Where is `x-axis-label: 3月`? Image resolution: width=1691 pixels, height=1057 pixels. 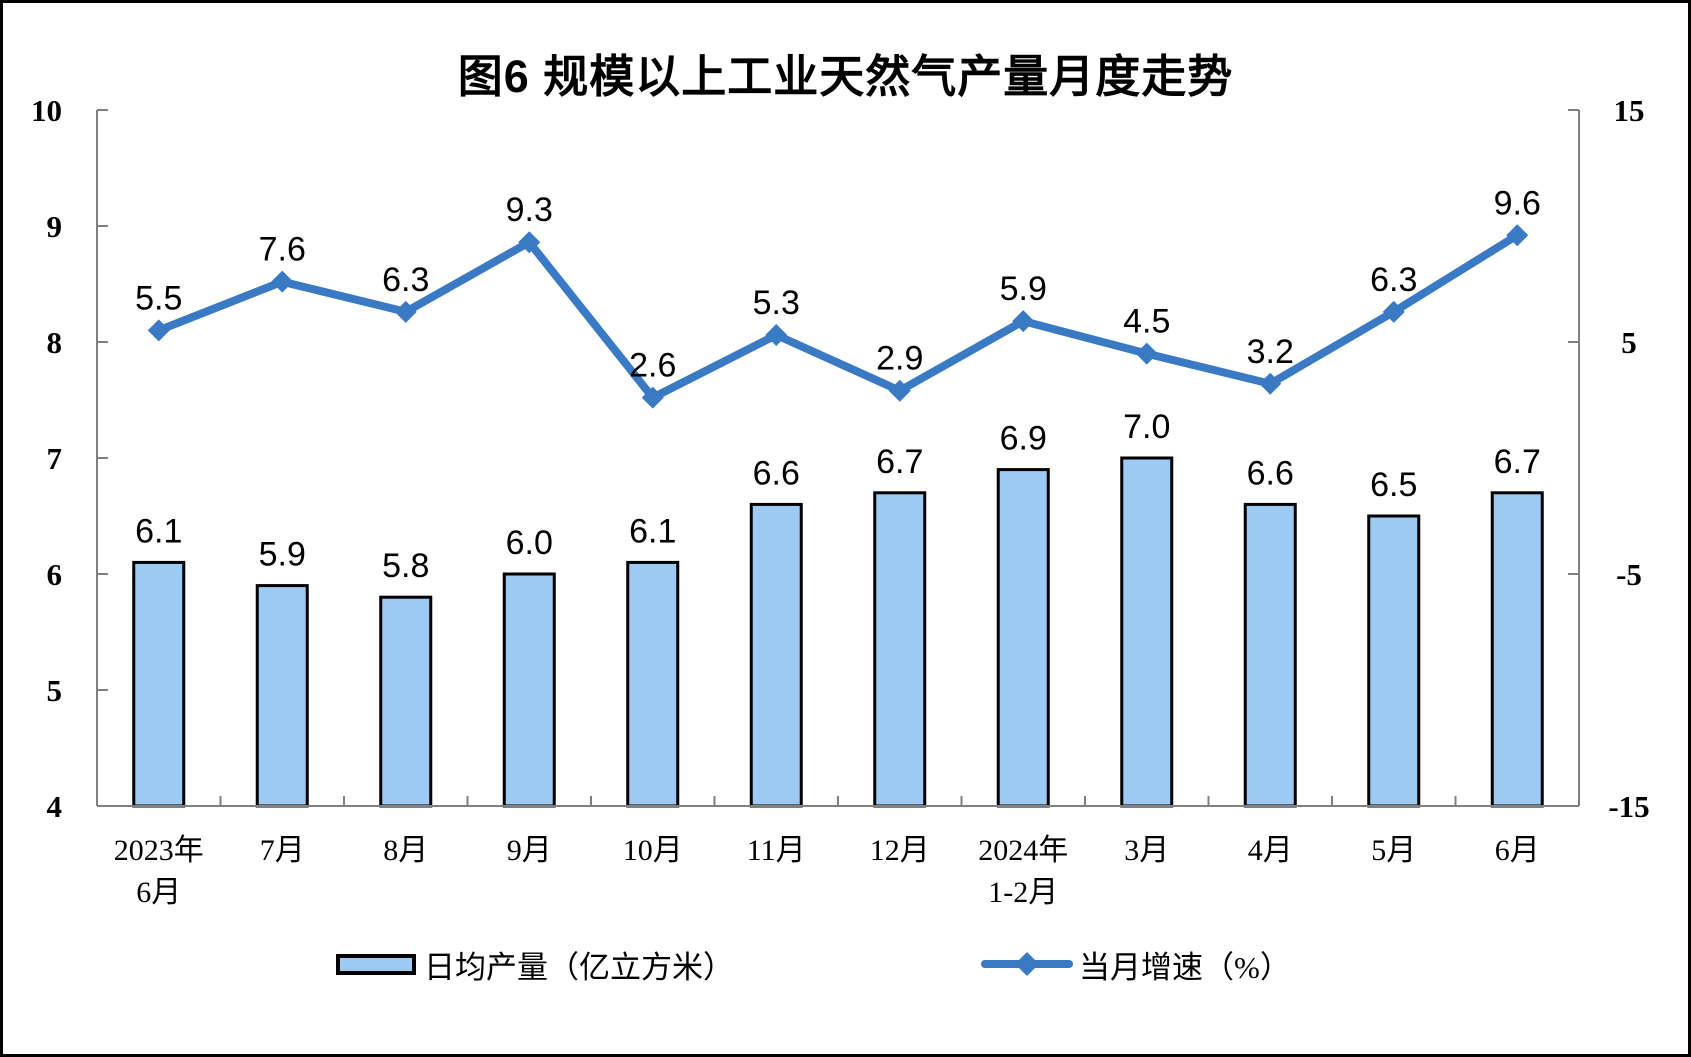
x-axis-label: 3月 is located at coordinates (1146, 850).